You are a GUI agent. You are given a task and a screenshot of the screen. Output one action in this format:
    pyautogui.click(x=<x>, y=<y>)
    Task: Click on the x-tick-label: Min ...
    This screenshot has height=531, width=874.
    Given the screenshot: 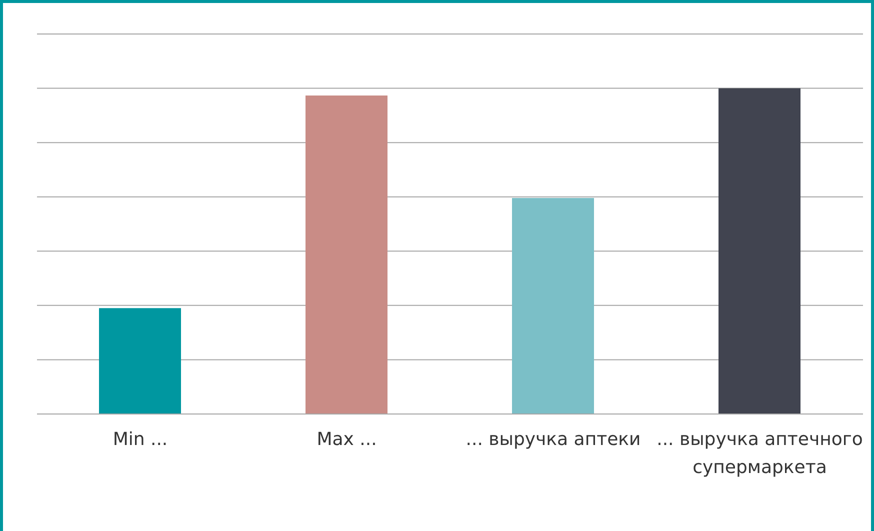 What is the action you would take?
    pyautogui.click(x=140, y=439)
    